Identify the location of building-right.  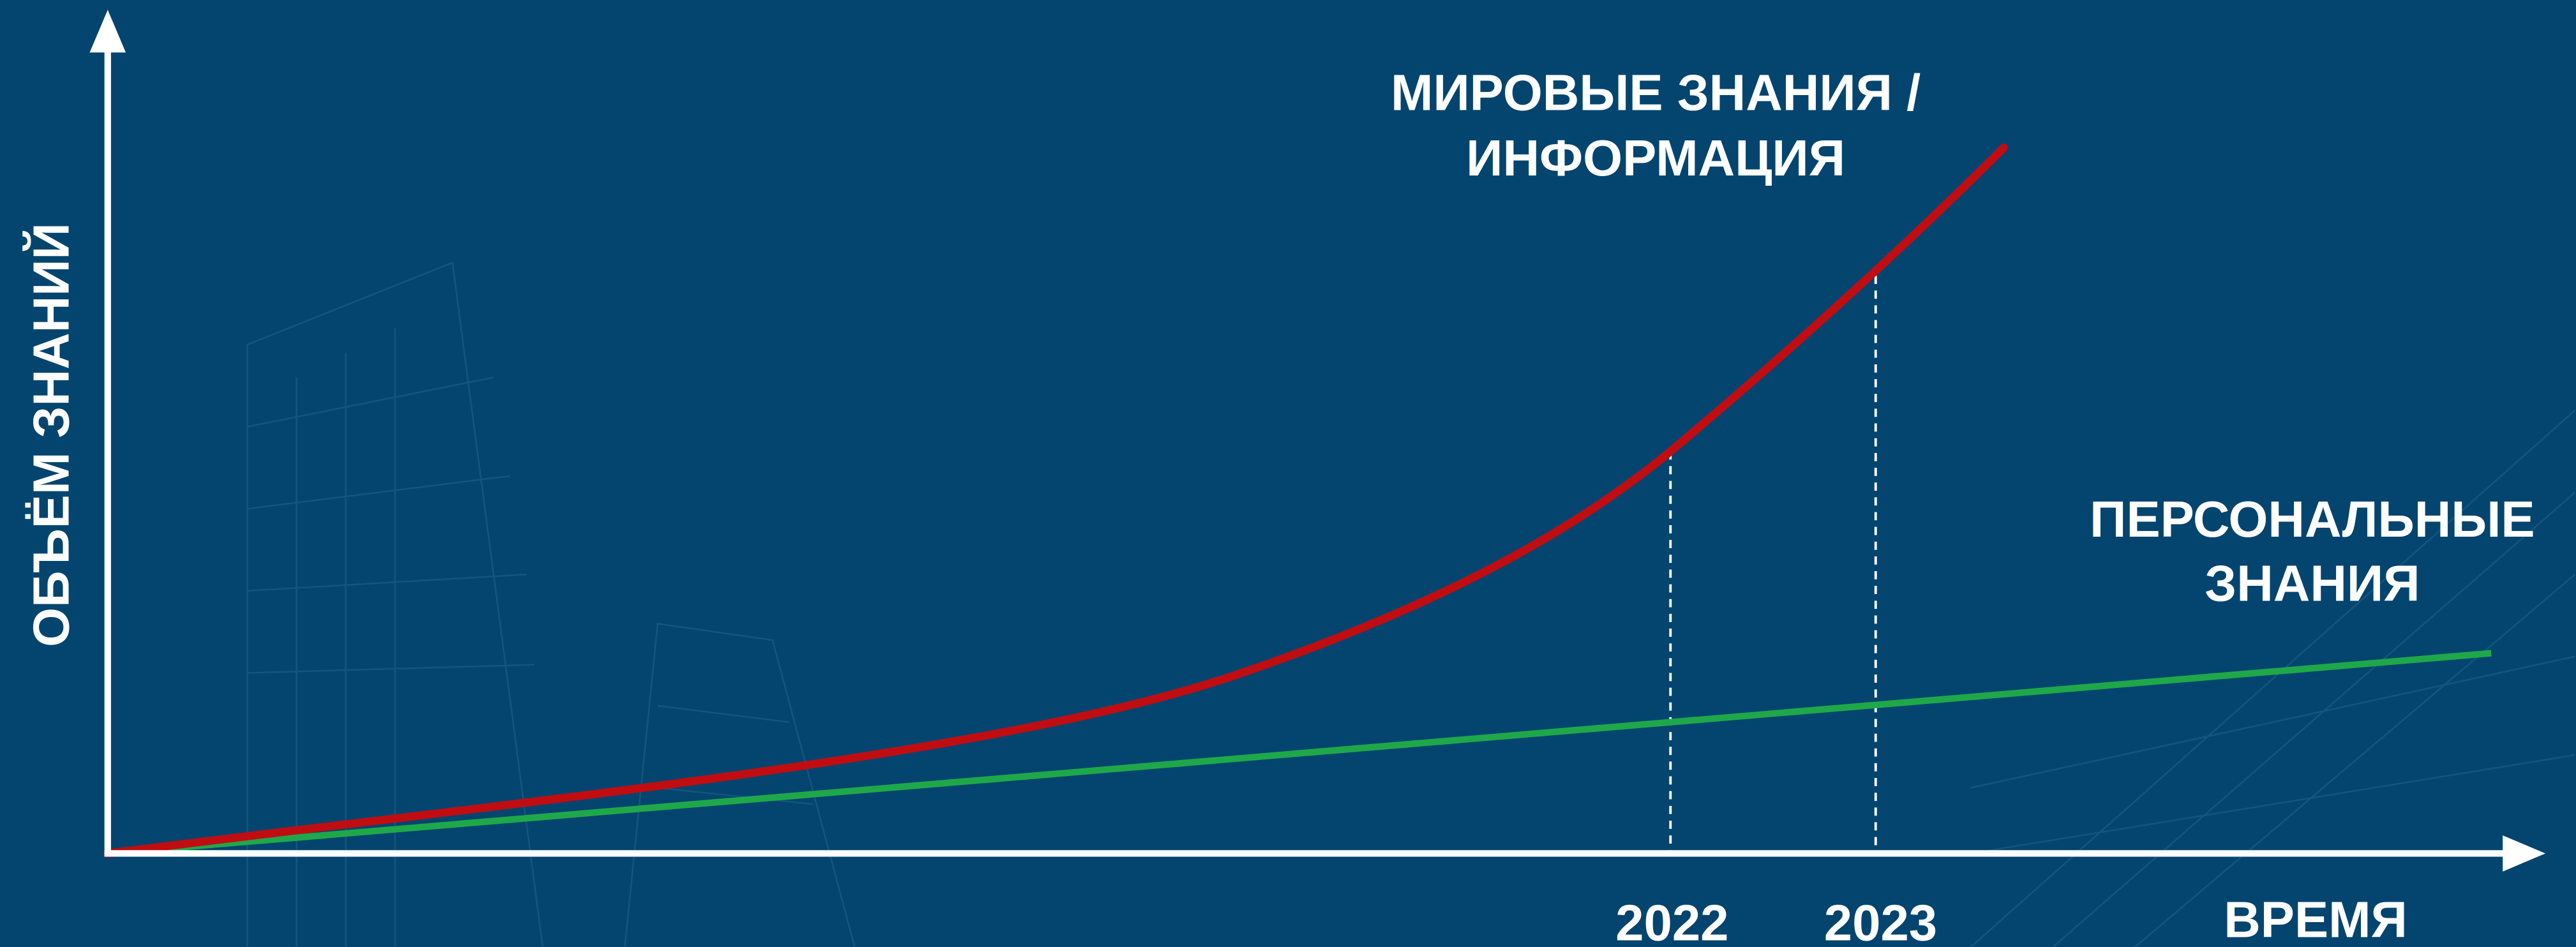
(2273, 678).